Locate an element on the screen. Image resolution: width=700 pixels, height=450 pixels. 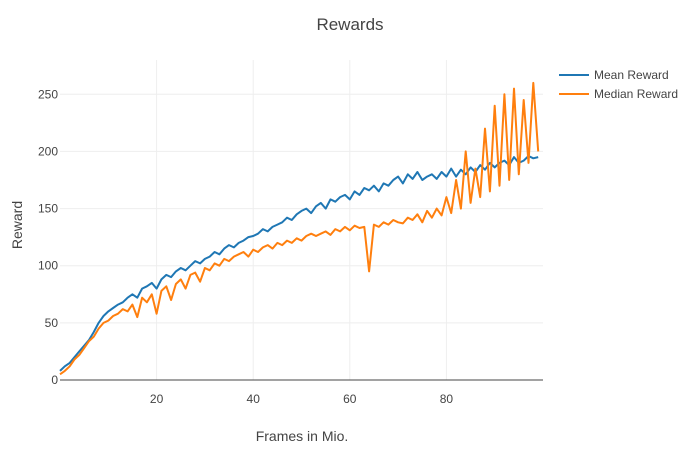
chart-title: Rewards is located at coordinates (349, 24).